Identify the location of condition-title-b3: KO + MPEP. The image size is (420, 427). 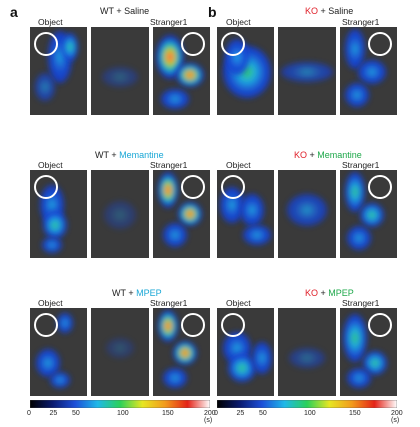
(329, 293).